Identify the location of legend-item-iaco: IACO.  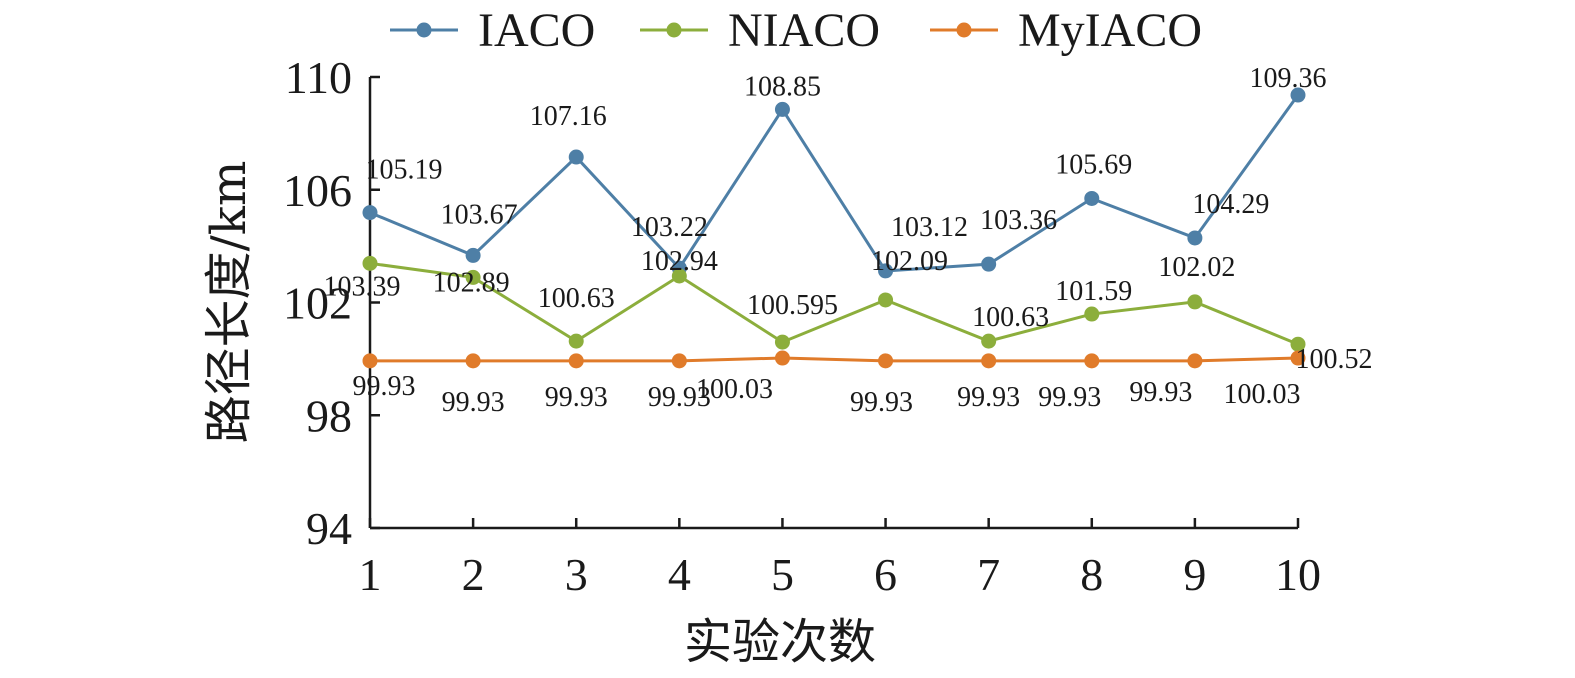
(492, 30).